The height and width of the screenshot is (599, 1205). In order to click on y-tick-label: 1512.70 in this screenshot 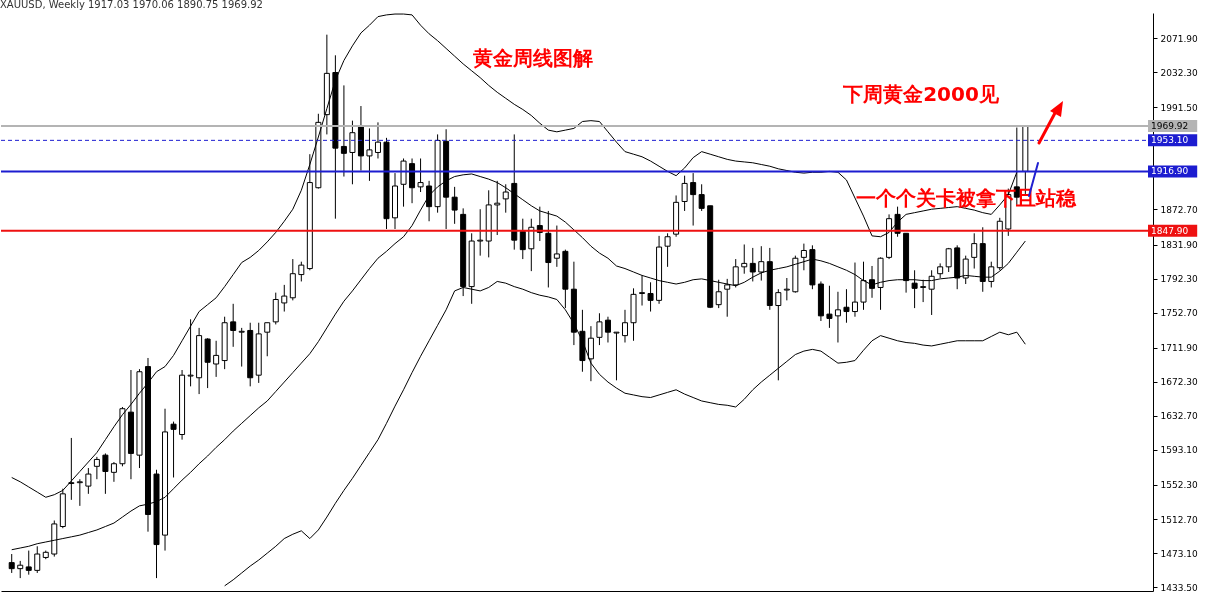, I will do `click(1179, 519)`.